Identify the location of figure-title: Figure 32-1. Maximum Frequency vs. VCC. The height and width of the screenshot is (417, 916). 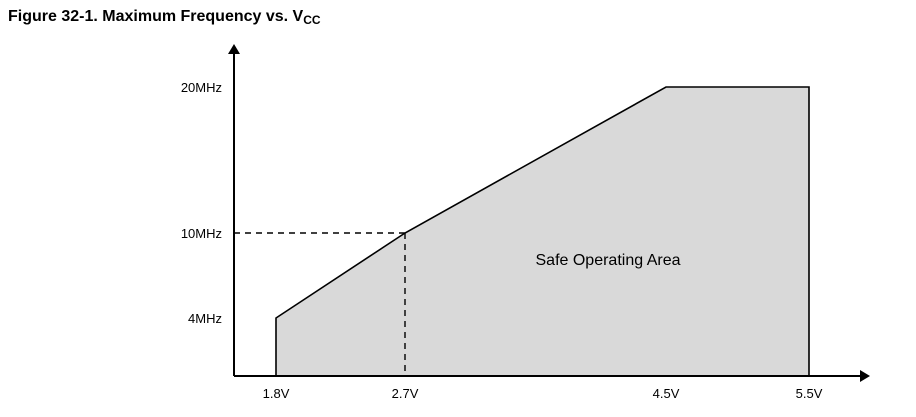
(164, 17).